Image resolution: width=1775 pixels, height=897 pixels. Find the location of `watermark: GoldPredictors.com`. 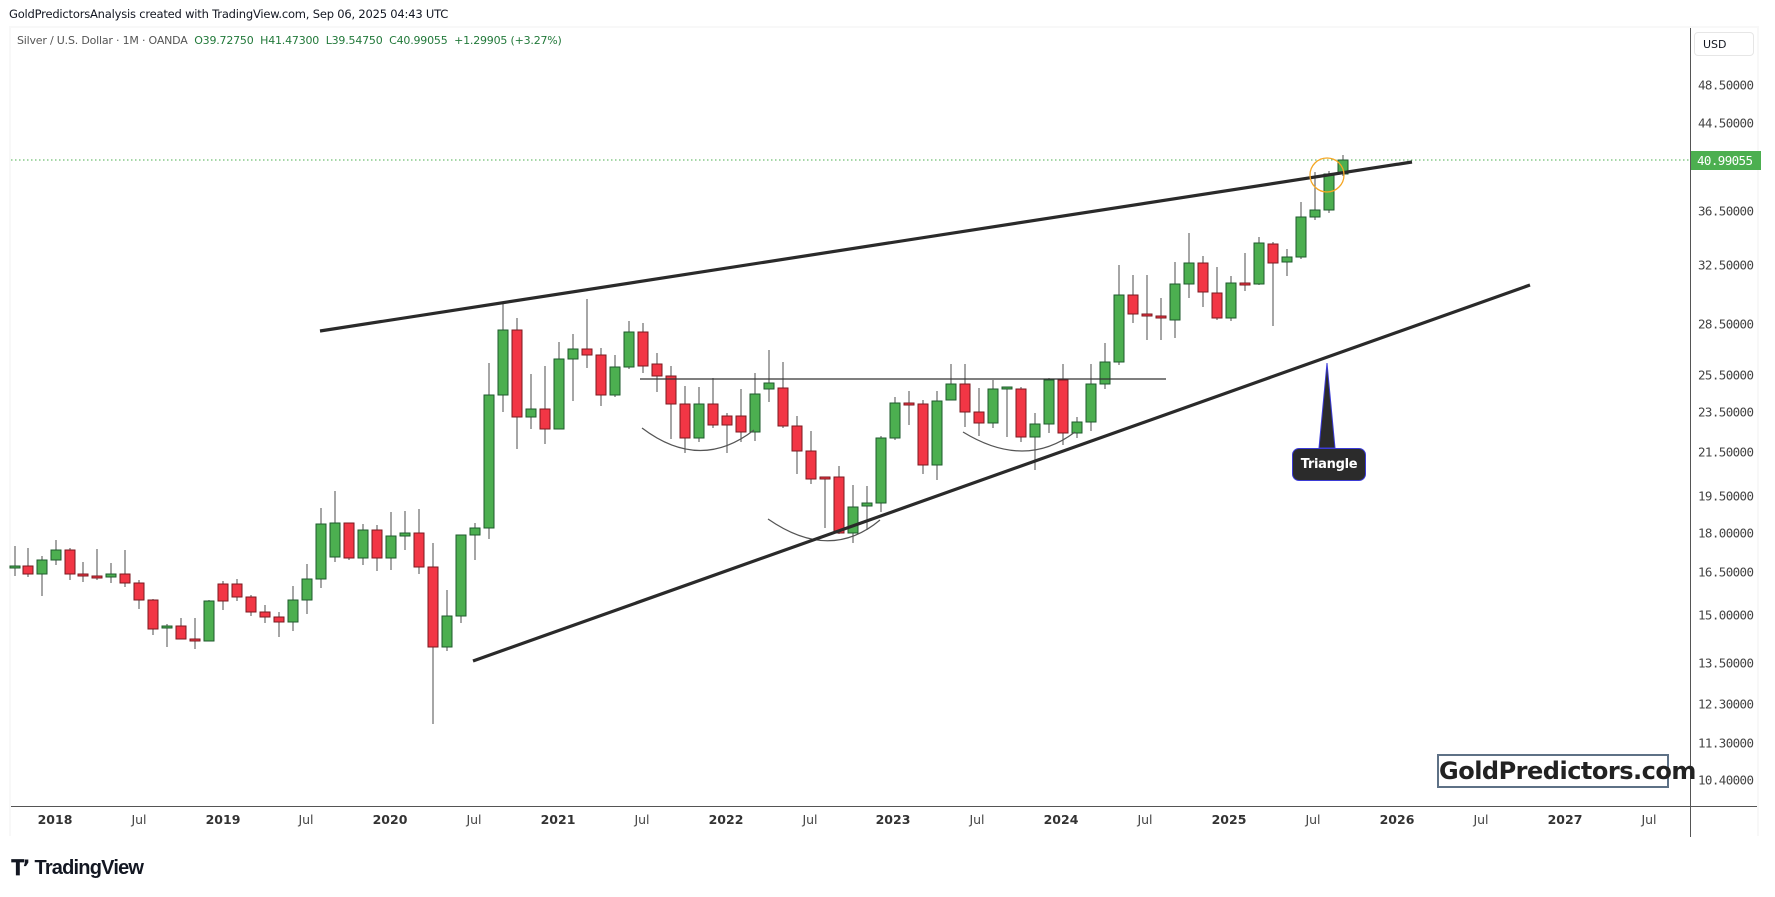

watermark: GoldPredictors.com is located at coordinates (1566, 771).